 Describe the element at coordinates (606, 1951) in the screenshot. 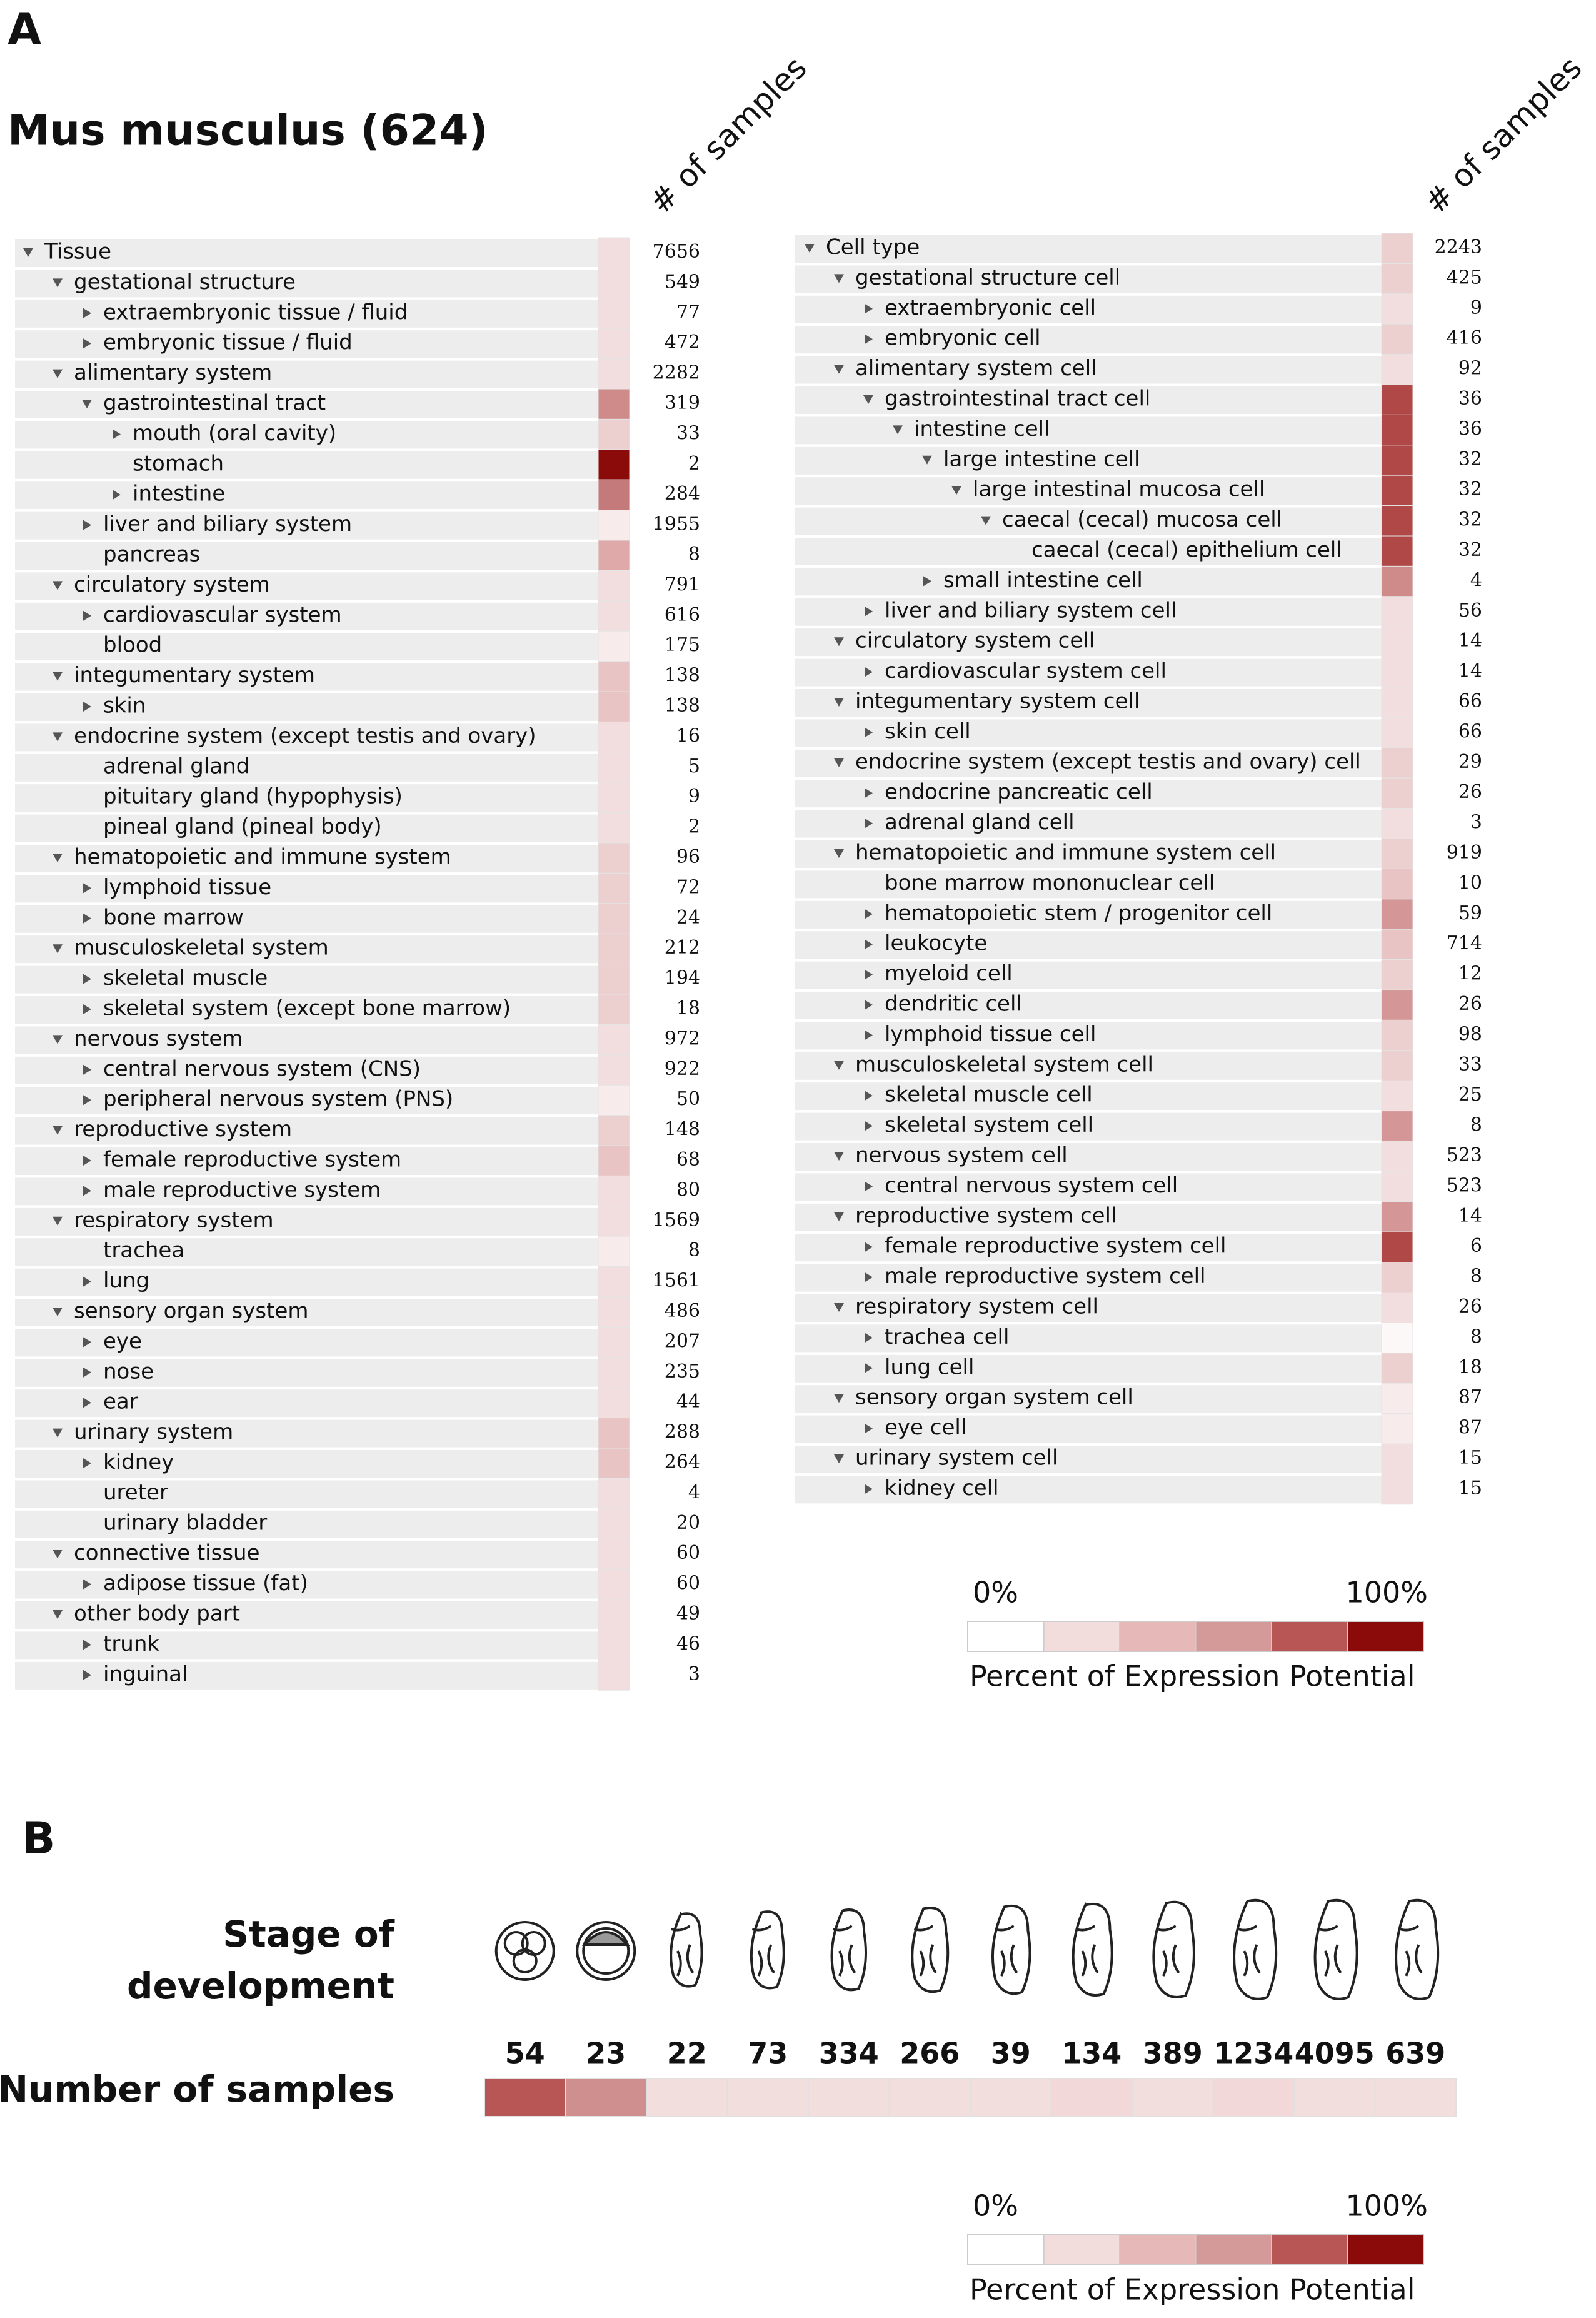

I see `stage-icon` at that location.